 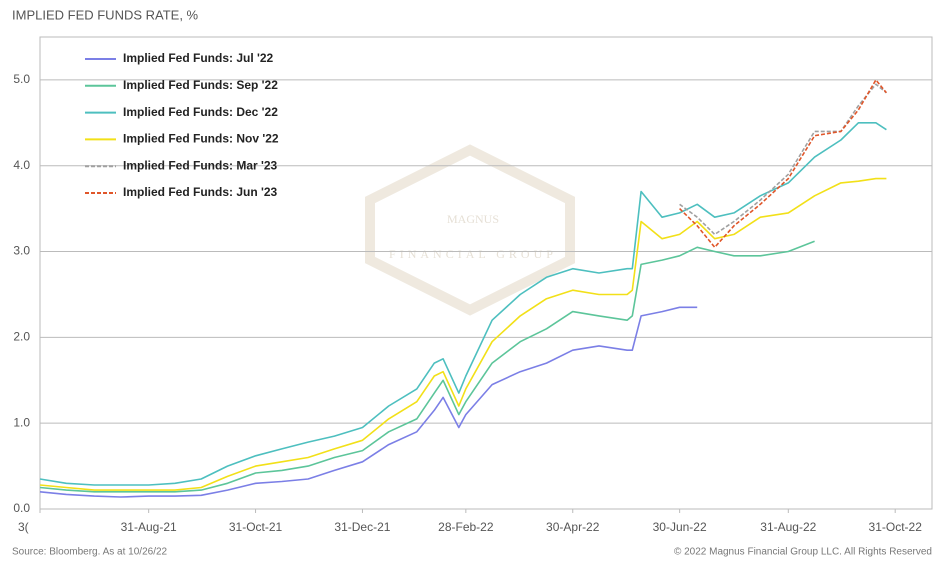 I want to click on x-tick-label: 31-Dec-21, so click(x=362, y=527).